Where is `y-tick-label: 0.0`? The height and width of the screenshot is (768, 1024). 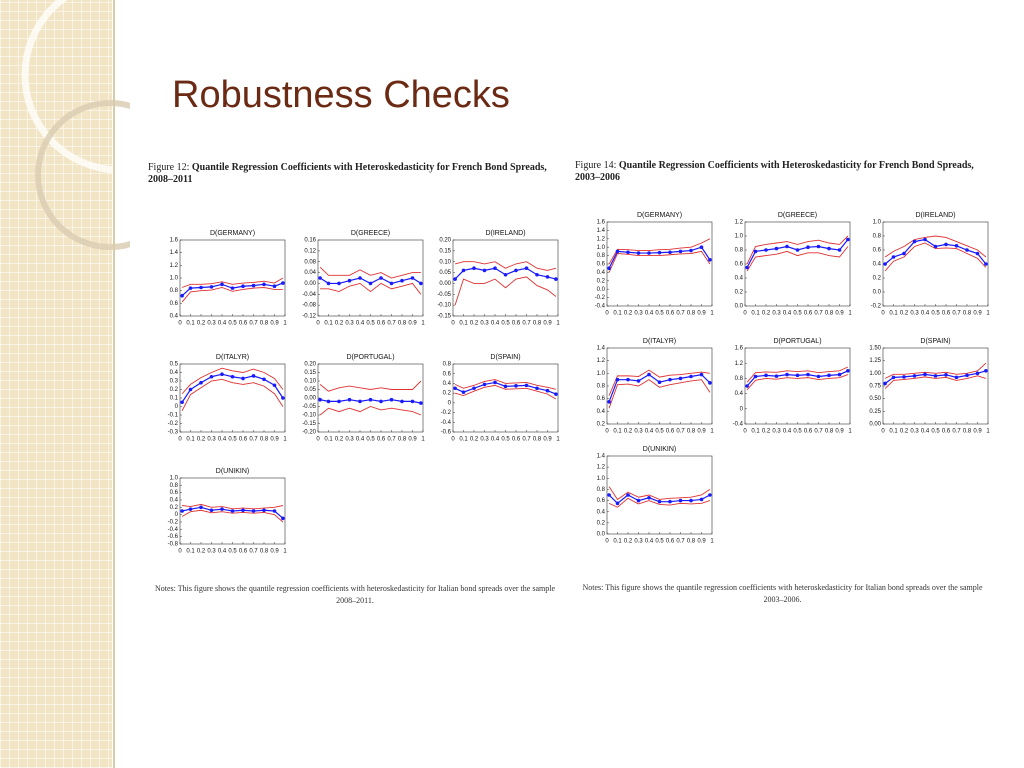
y-tick-label: 0.0 is located at coordinates (601, 290).